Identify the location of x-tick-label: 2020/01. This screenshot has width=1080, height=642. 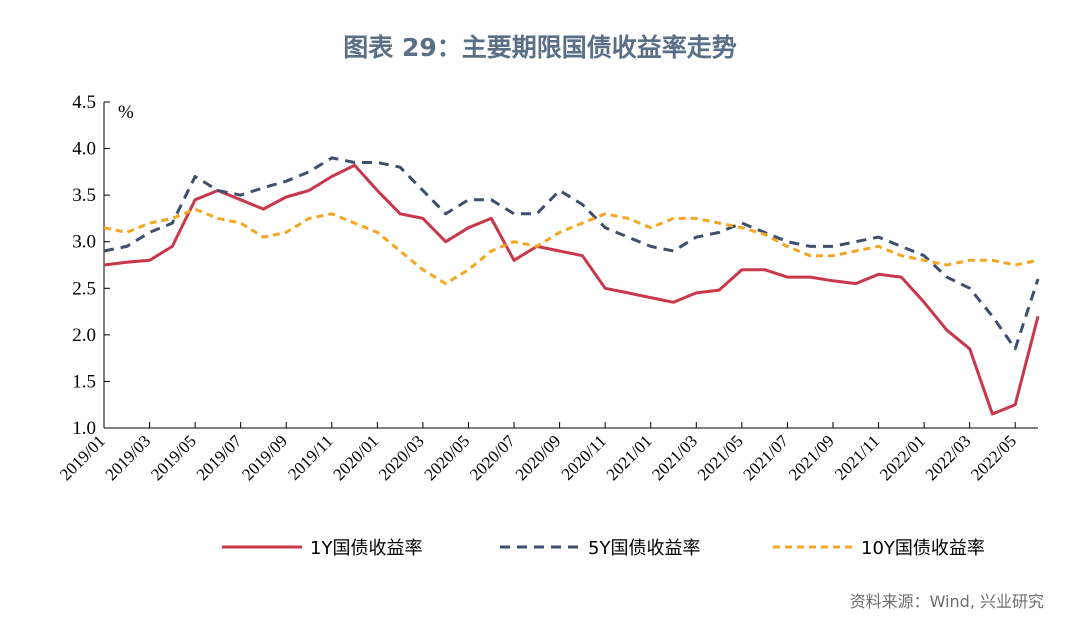
(355, 457).